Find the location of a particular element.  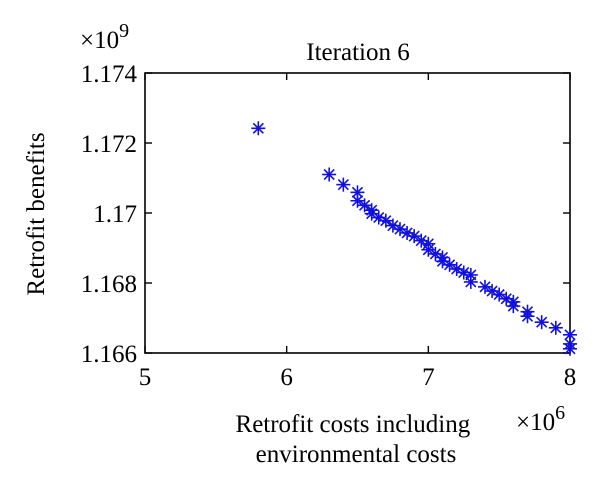

y-axis-exponent: ×10⁹ is located at coordinates (104, 37).